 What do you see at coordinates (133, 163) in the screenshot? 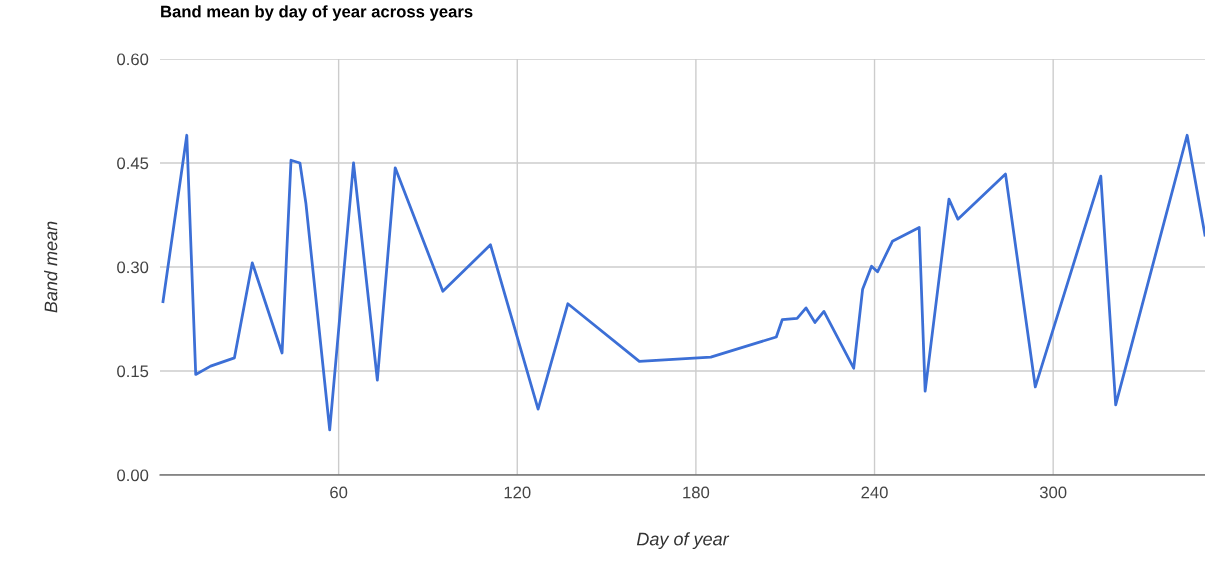
I see `y-tick-label: 0.45` at bounding box center [133, 163].